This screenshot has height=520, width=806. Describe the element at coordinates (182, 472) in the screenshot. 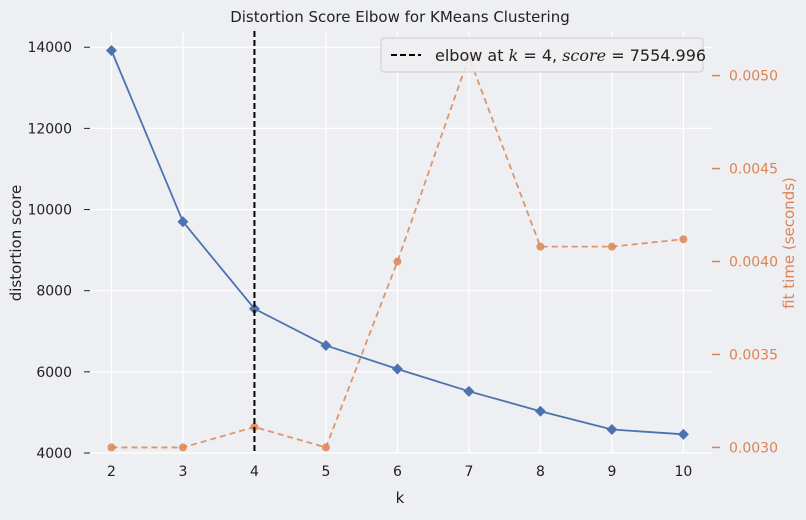

I see `x-tick-label: 3` at that location.